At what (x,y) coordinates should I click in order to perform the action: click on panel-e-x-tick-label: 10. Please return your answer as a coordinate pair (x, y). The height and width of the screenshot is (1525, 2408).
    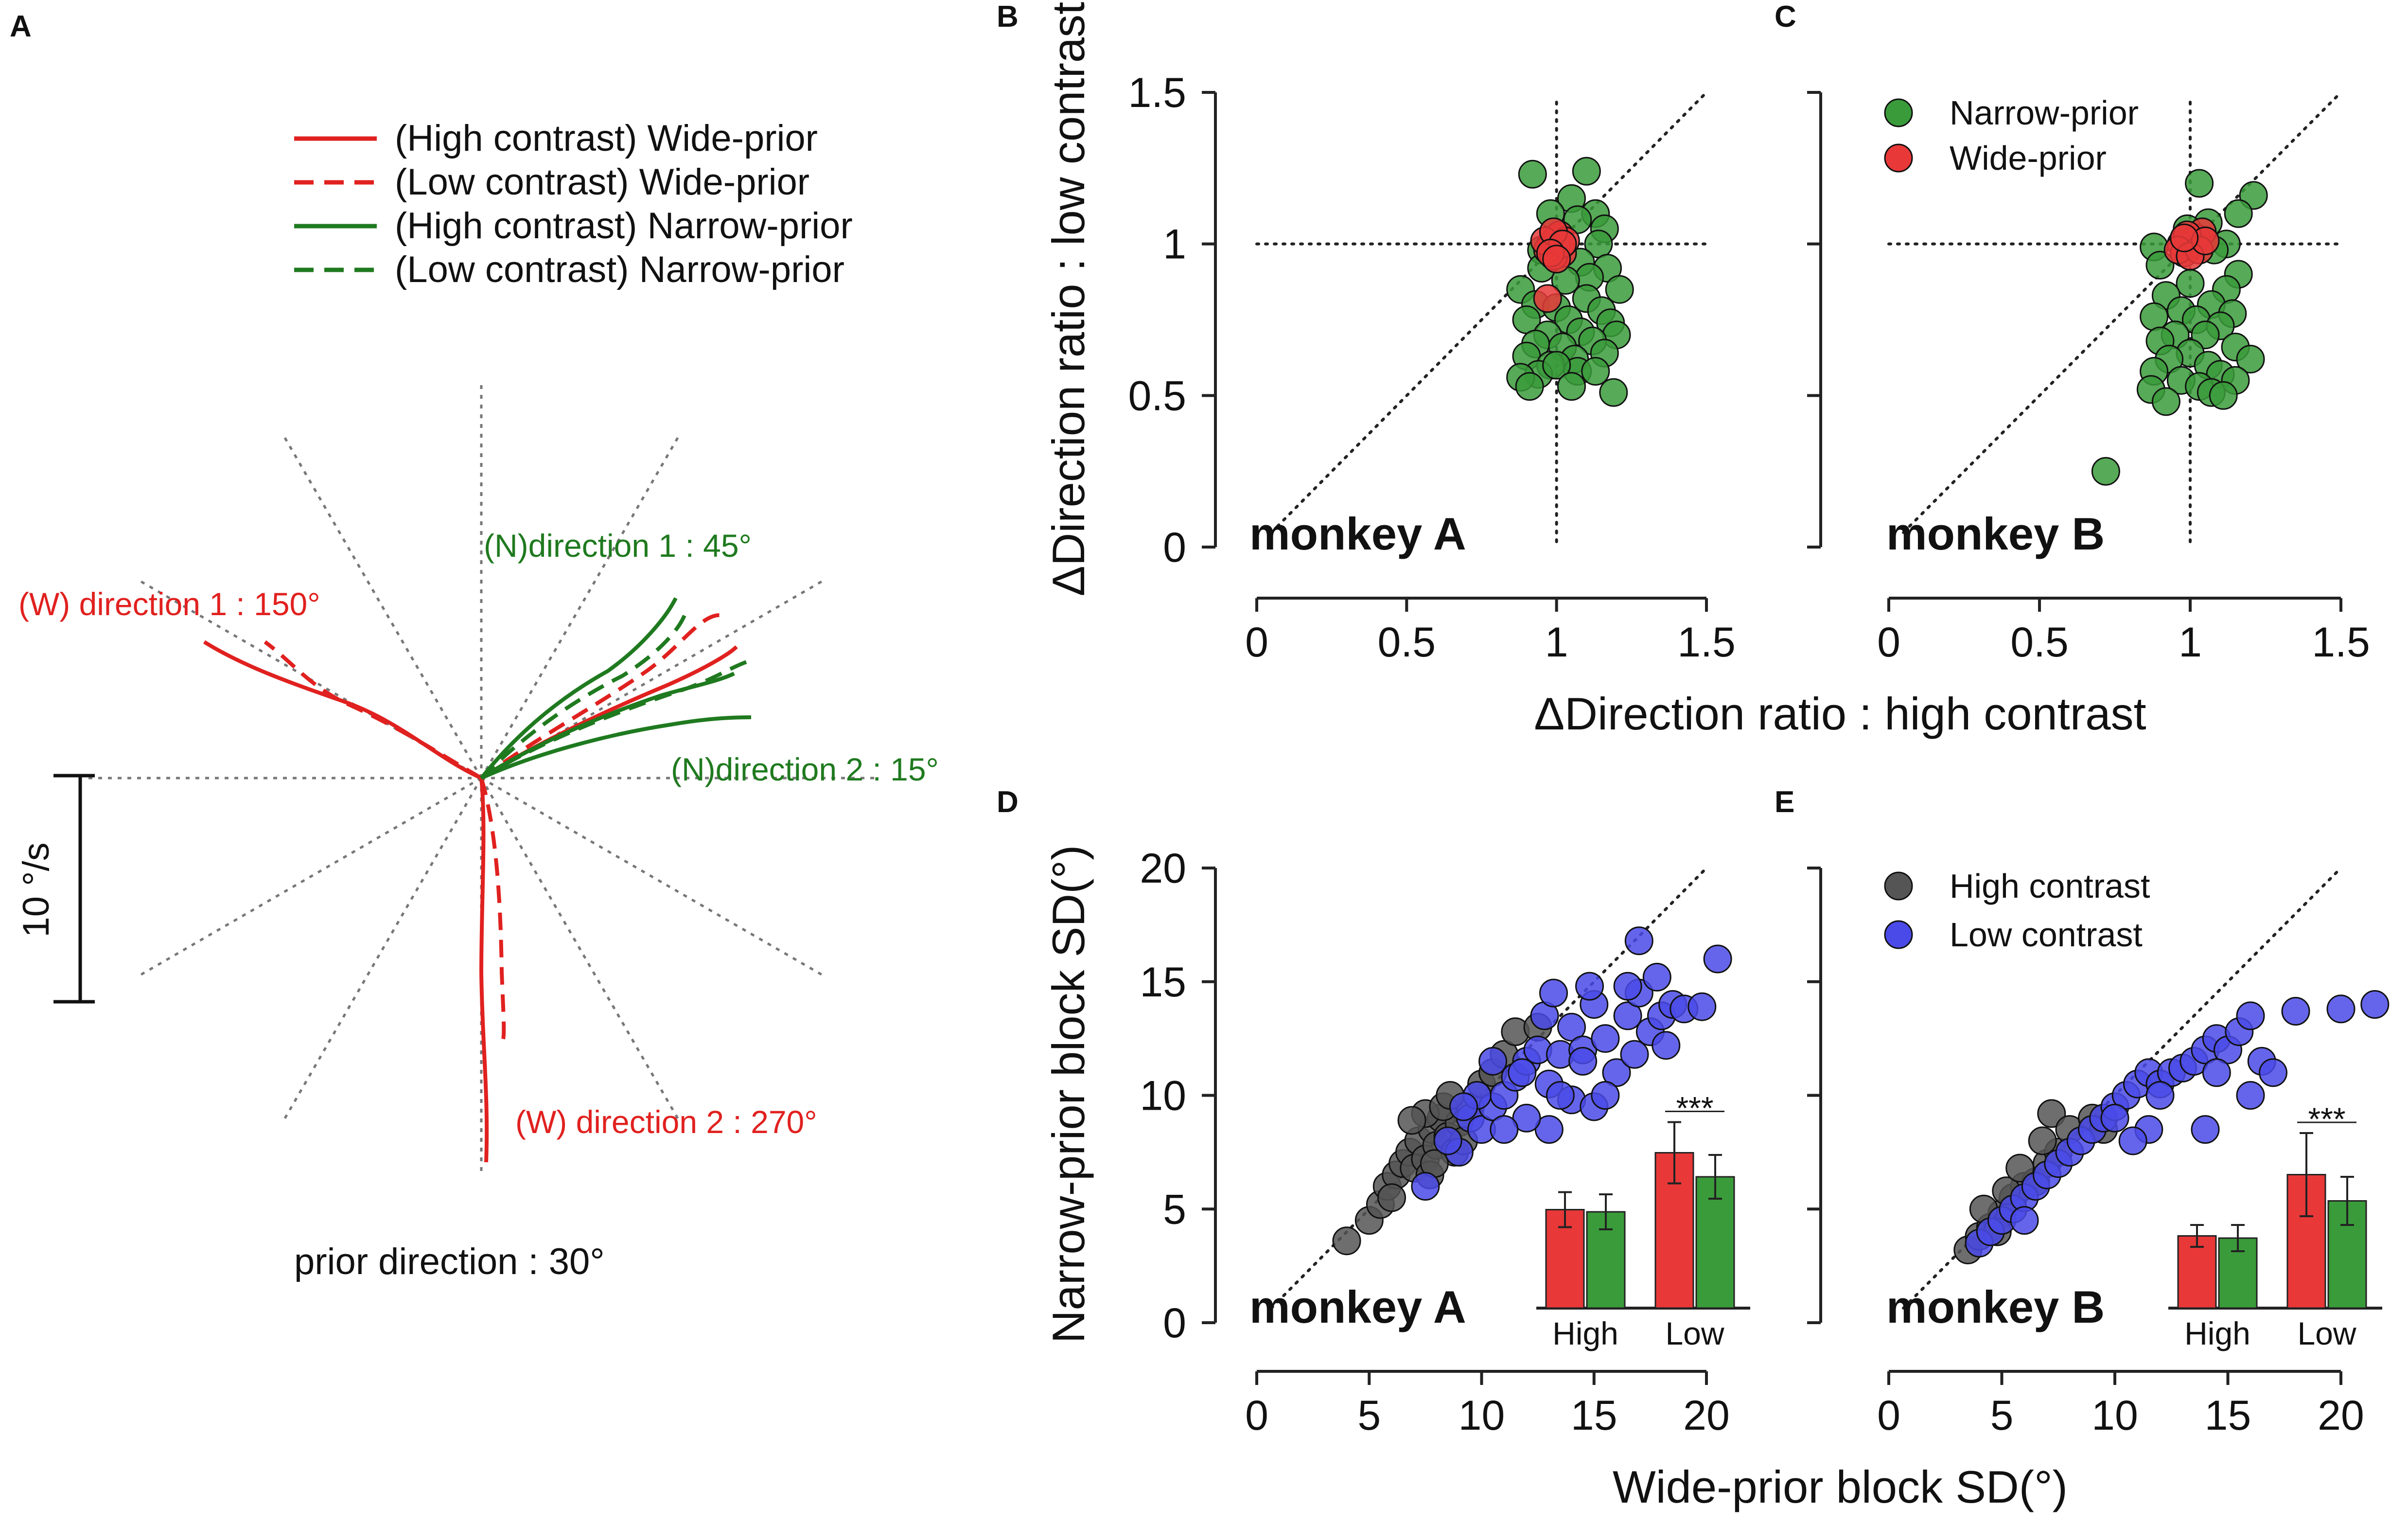
    Looking at the image, I should click on (2115, 1415).